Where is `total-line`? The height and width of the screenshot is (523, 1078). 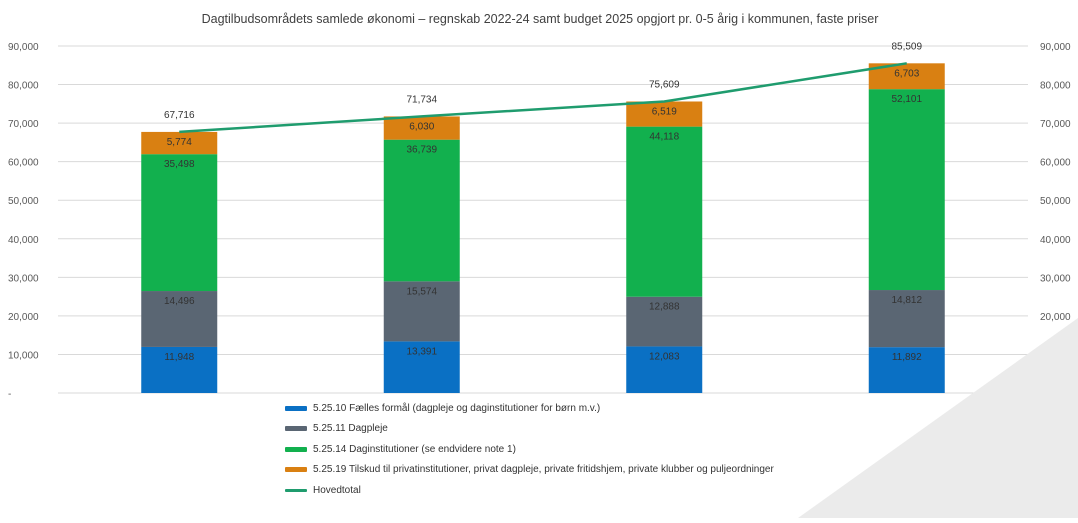
total-line is located at coordinates (543, 98).